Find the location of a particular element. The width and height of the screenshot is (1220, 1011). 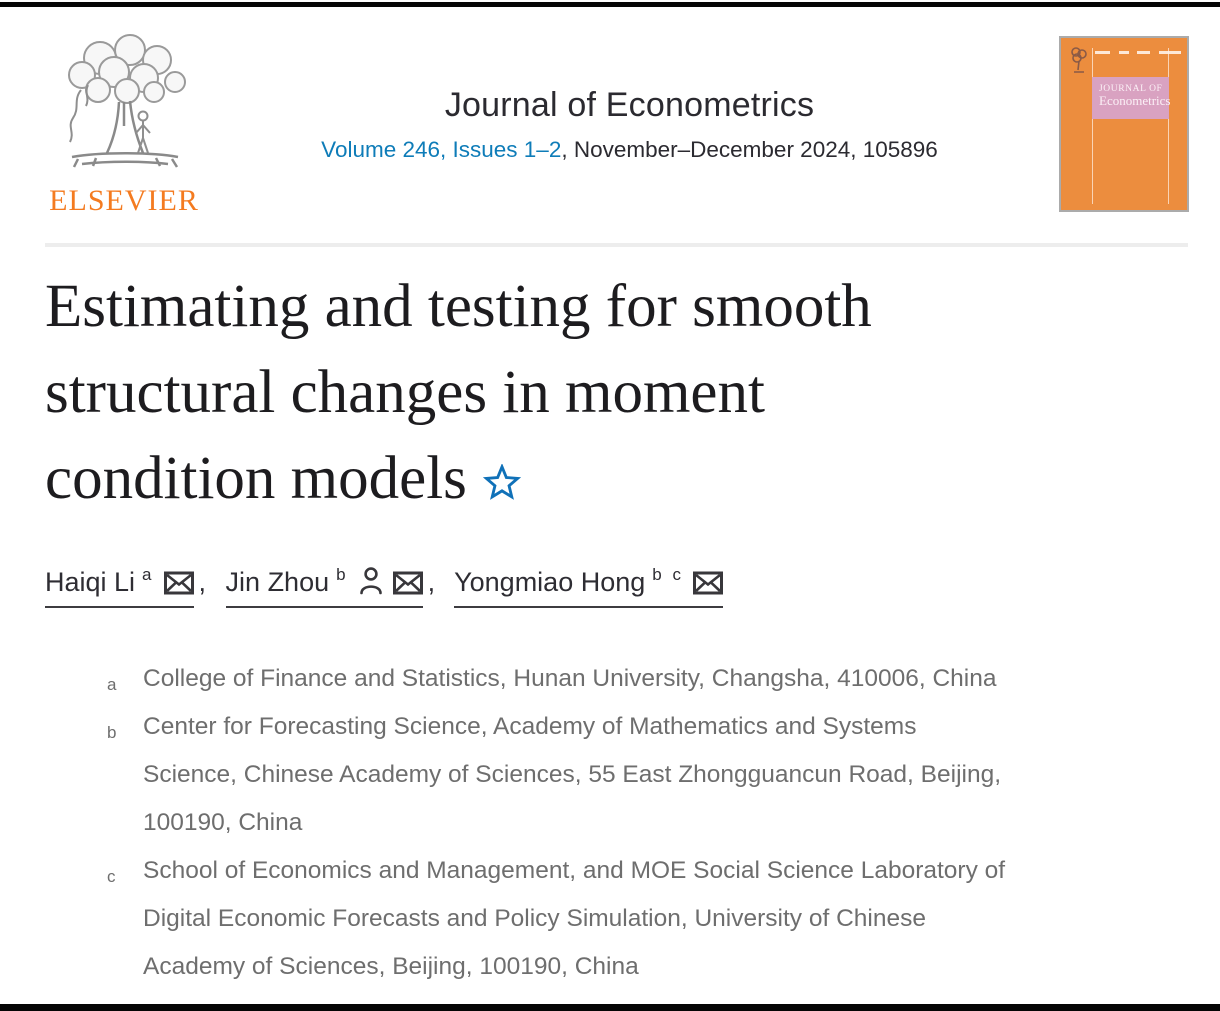

volume-issue-link: Volume 246, Issues 1–2 is located at coordinates (441, 149).